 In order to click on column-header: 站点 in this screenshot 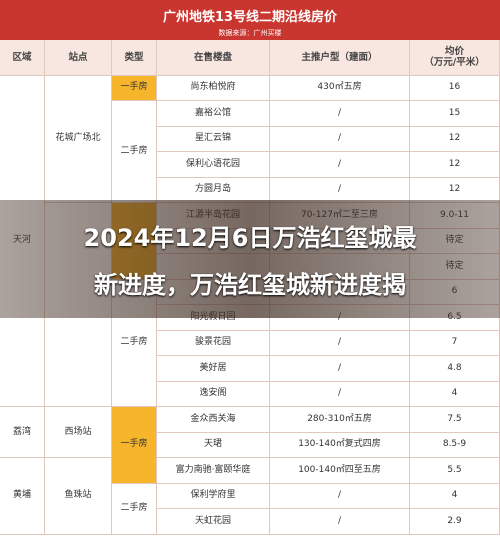, I will do `click(78, 58)`.